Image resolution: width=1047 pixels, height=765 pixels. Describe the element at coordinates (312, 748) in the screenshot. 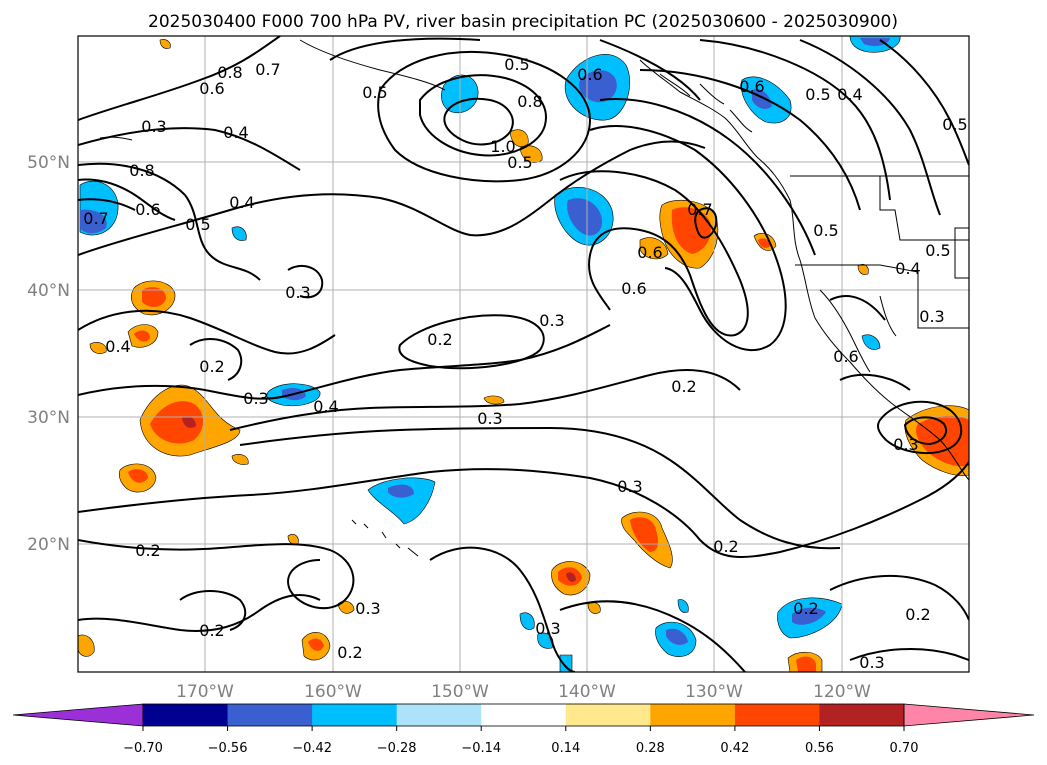

I see `colorbar-tick-label: −0.42` at that location.